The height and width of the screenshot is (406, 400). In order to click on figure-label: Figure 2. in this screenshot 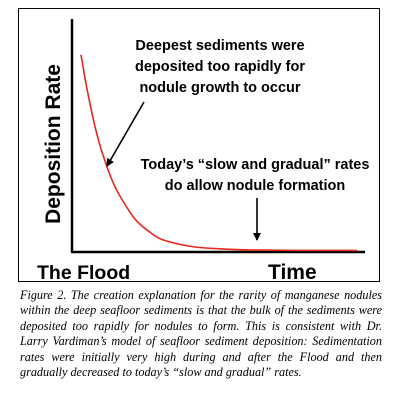, I will do `click(43, 295)`.